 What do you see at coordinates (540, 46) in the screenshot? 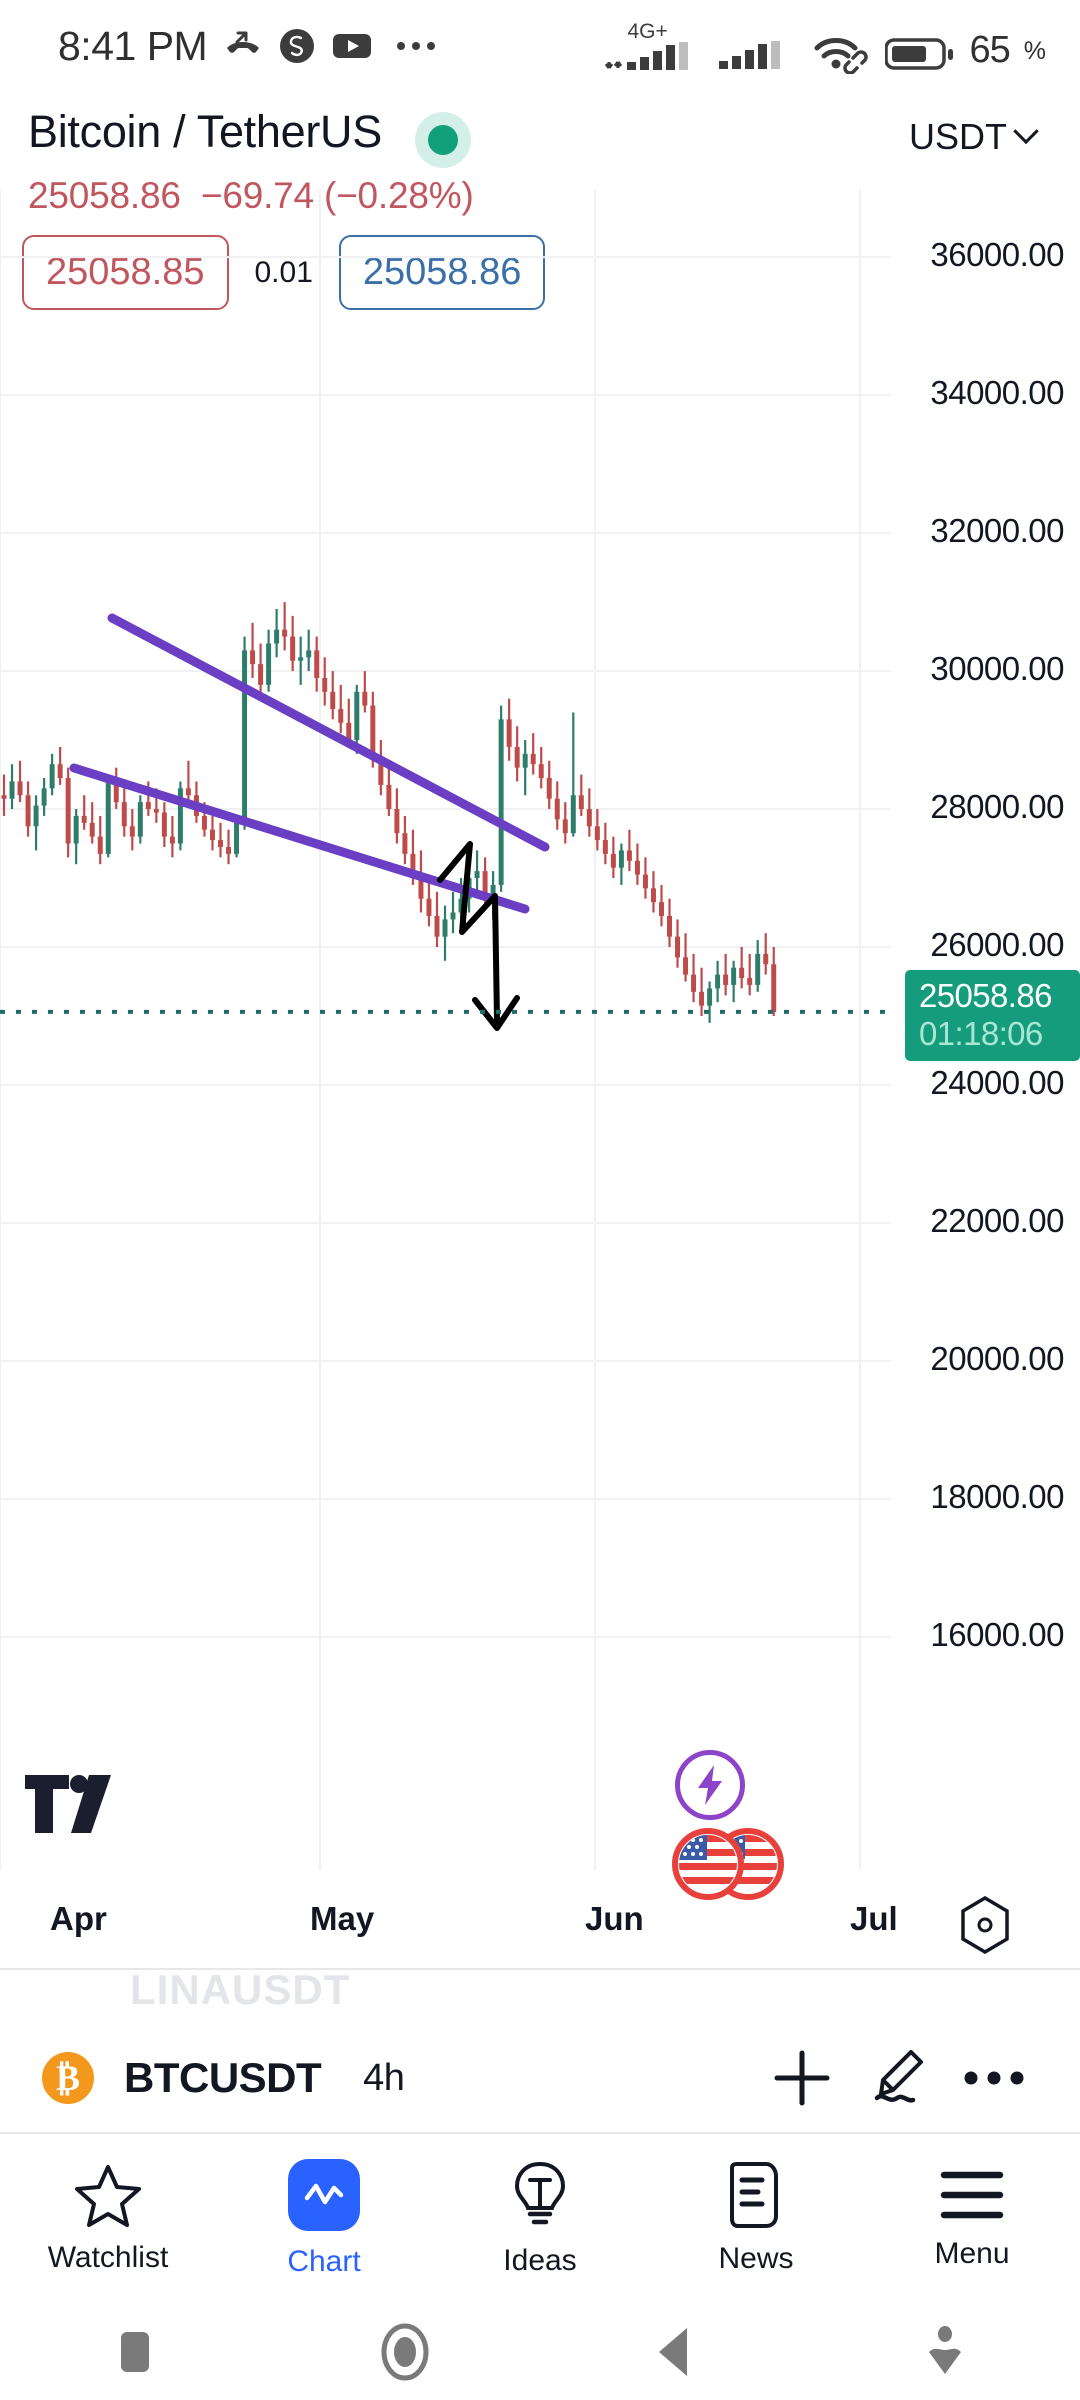
I see `status-bar: 8:41 PM 4G+` at bounding box center [540, 46].